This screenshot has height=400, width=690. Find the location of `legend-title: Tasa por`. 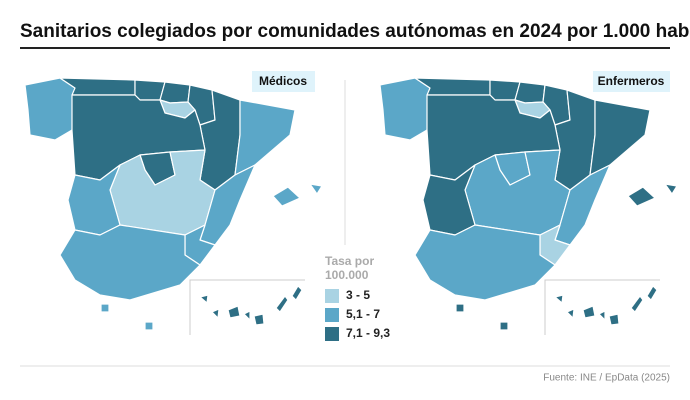

legend-title: Tasa por is located at coordinates (349, 261).